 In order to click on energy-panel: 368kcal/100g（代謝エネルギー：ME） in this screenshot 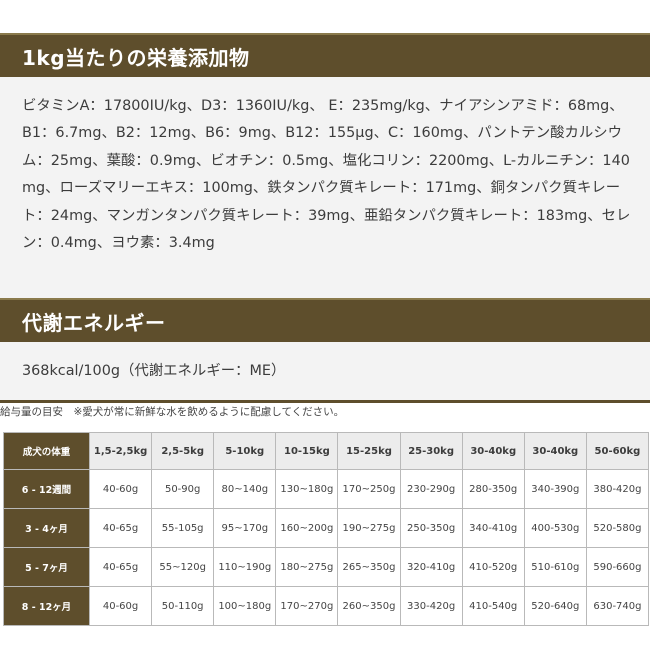, I will do `click(325, 371)`.